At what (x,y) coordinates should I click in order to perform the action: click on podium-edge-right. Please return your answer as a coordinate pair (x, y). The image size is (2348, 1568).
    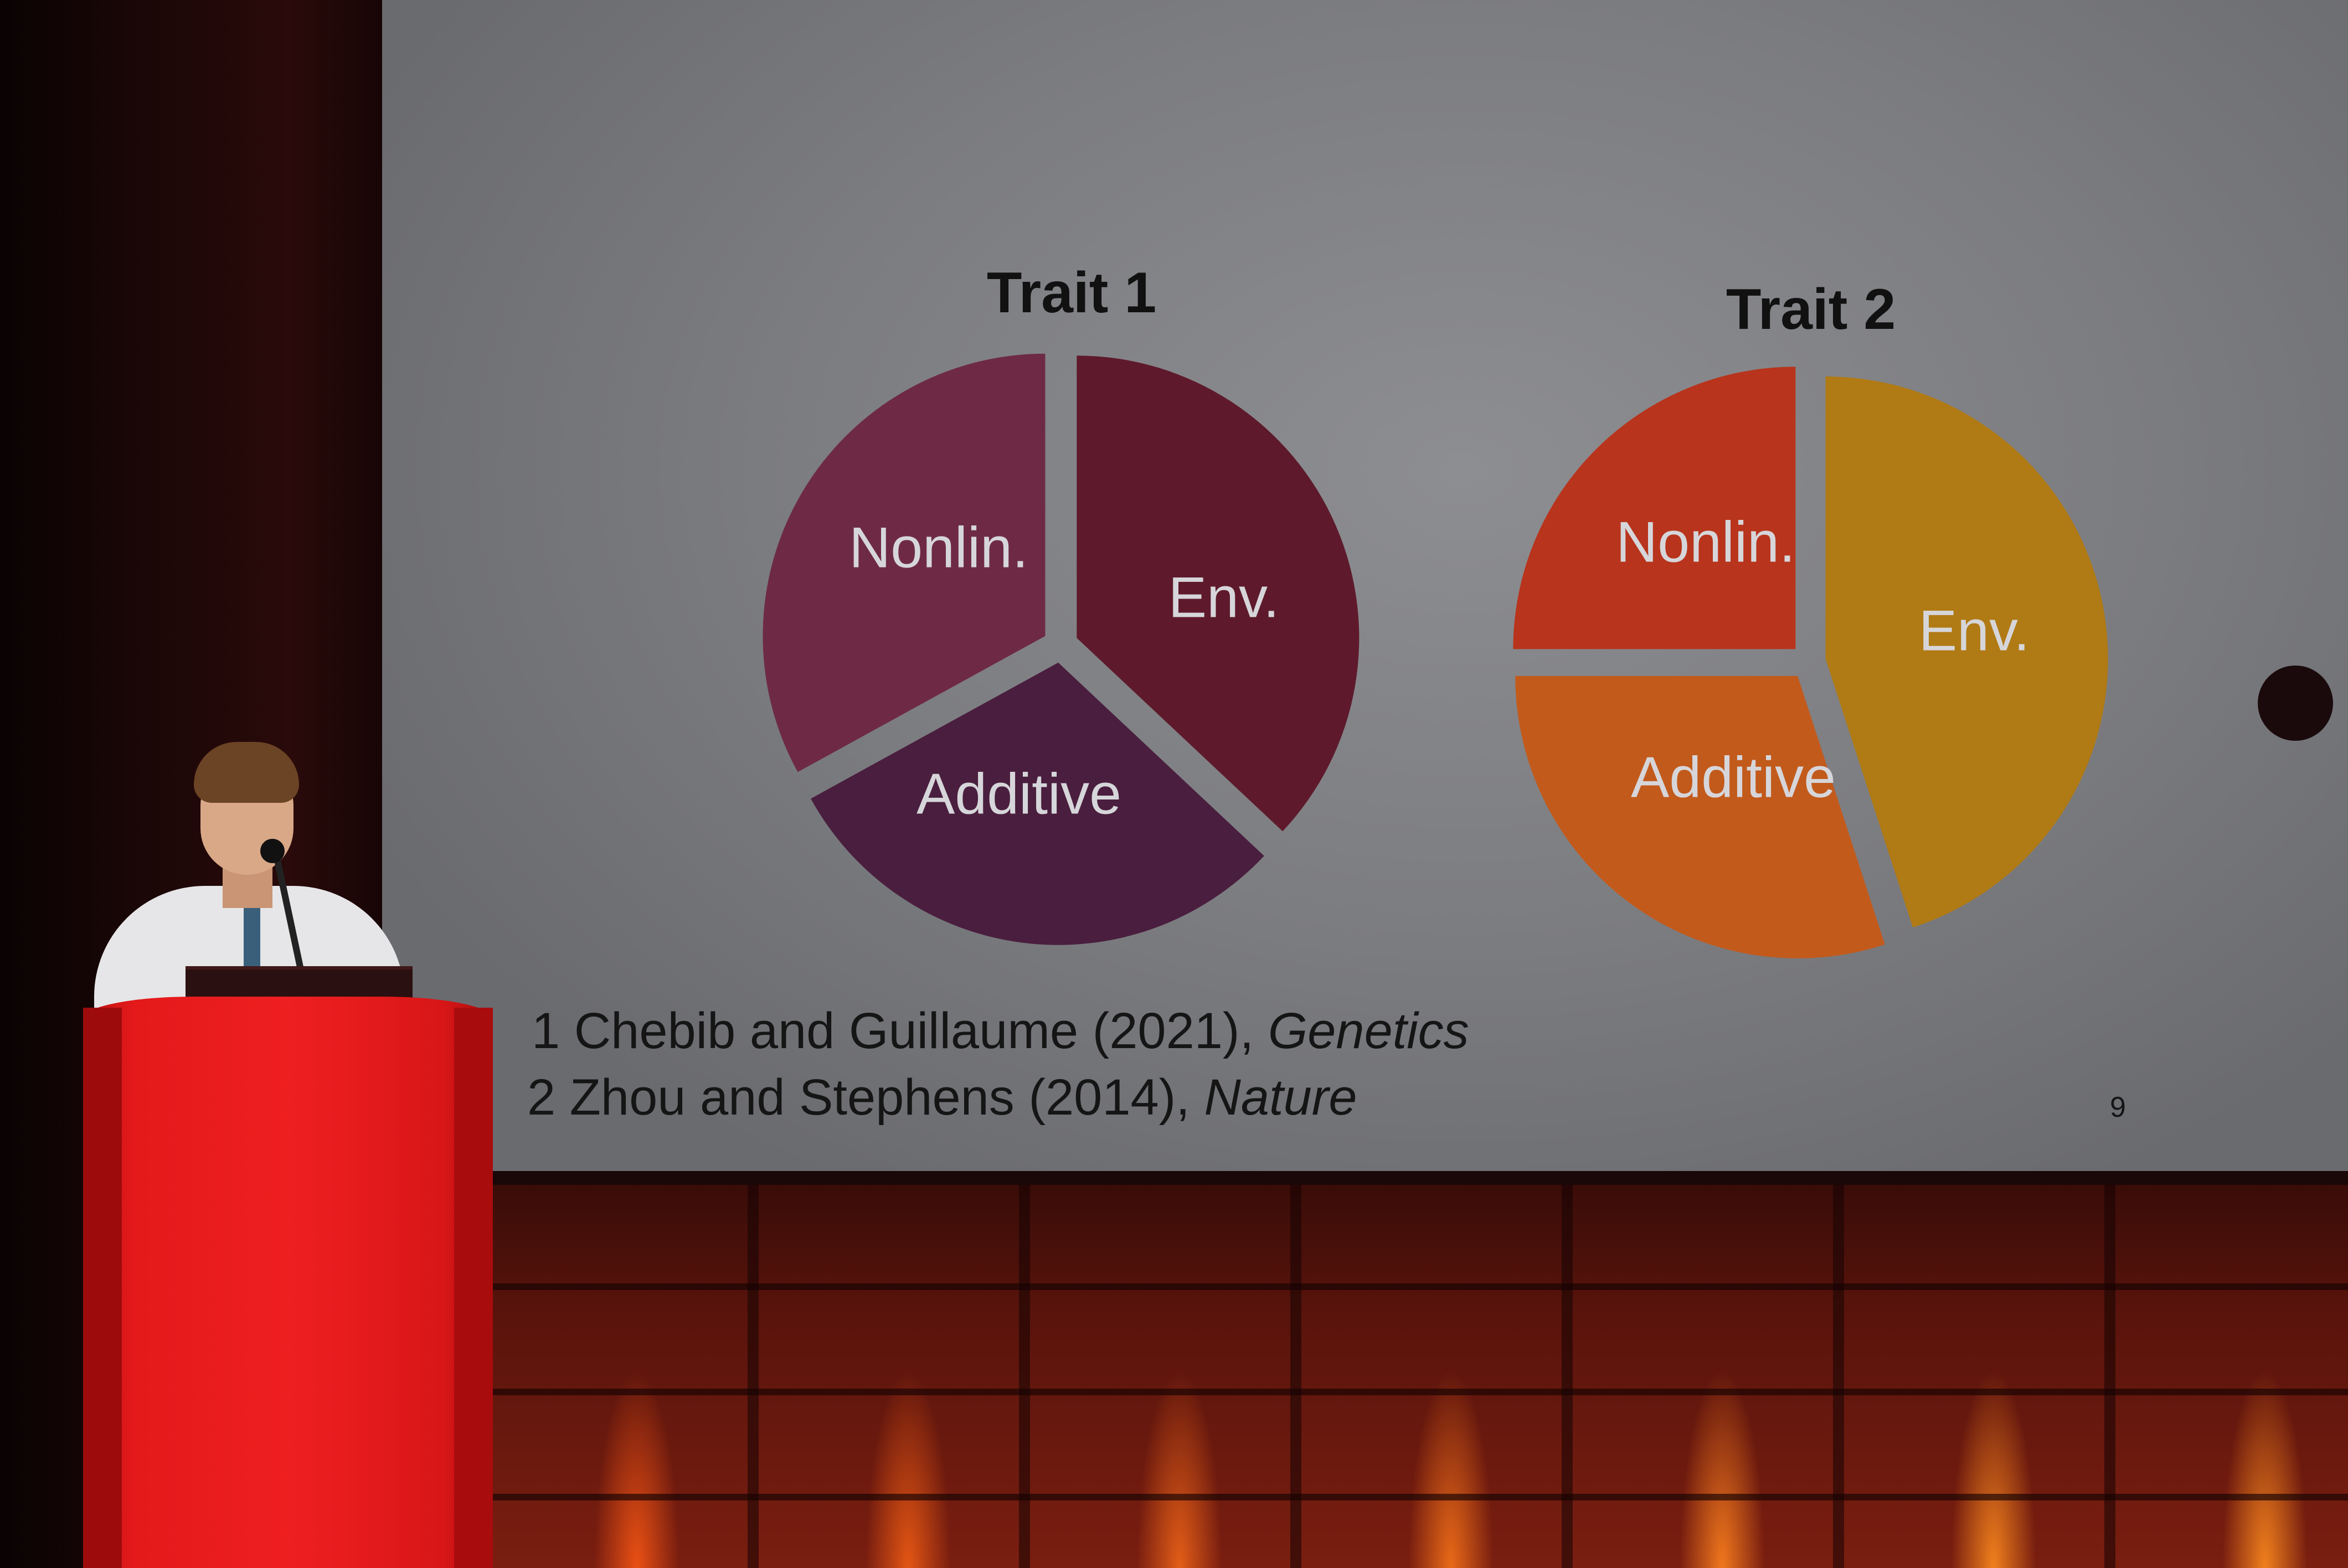
    Looking at the image, I should click on (473, 1288).